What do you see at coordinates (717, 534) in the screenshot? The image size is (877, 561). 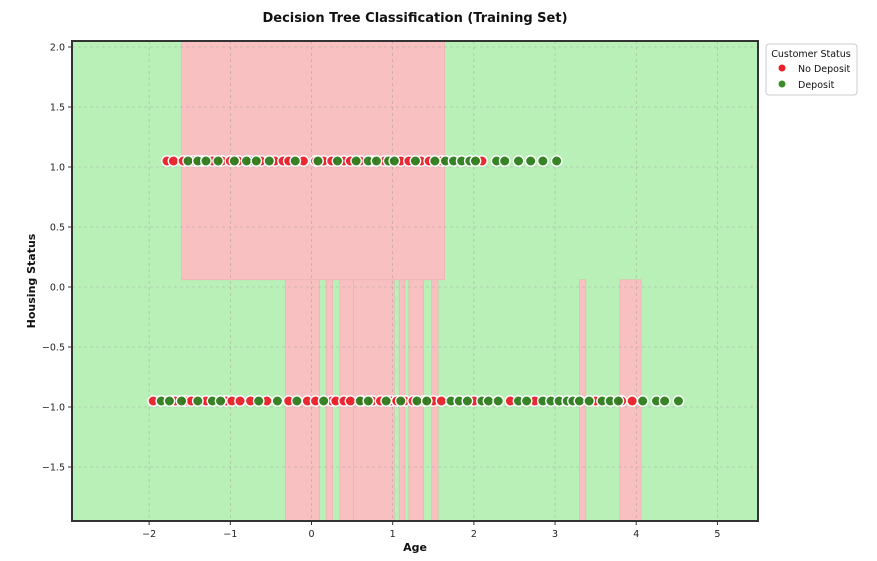 I see `x-tick-label: 5` at bounding box center [717, 534].